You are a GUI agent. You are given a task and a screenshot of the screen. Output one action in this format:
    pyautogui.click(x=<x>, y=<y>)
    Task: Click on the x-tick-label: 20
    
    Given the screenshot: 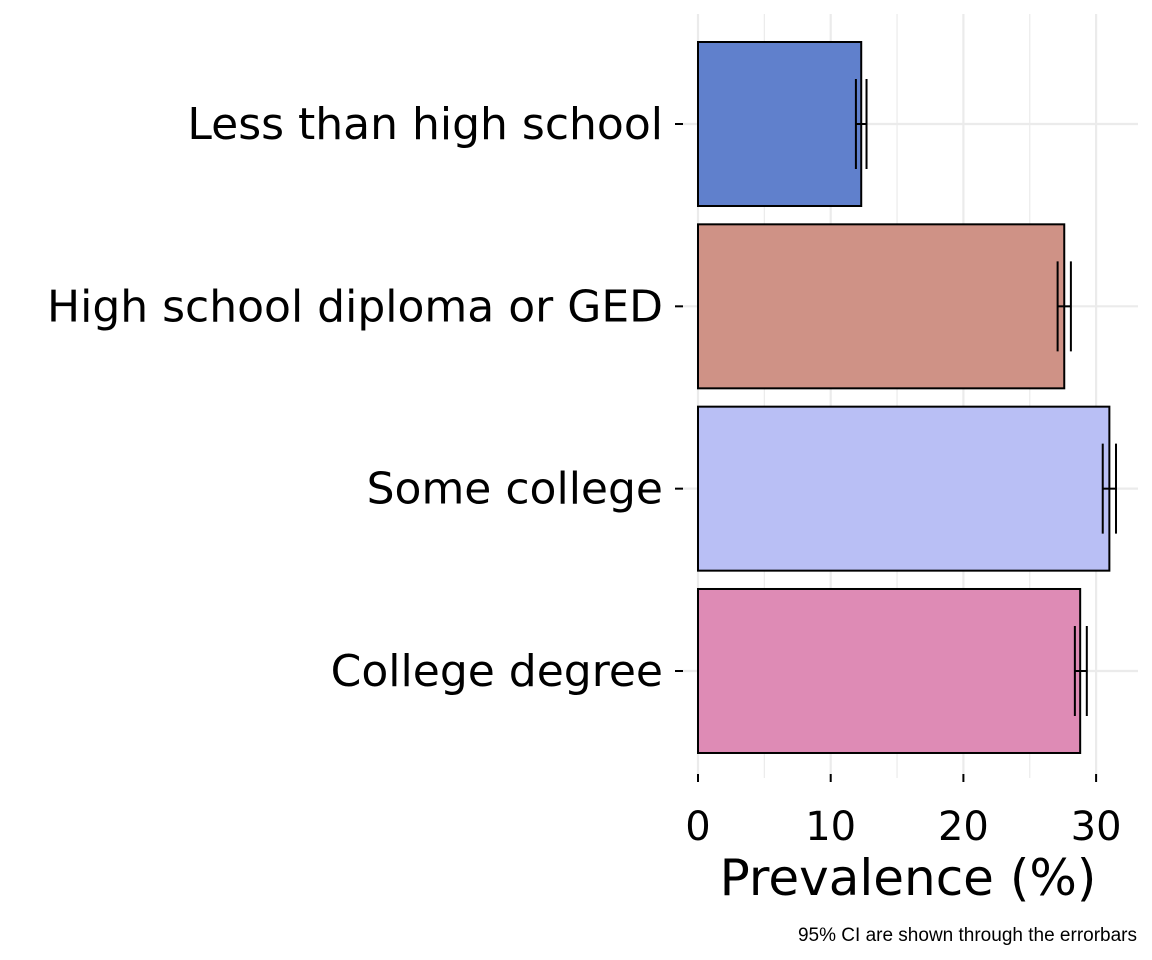 What is the action you would take?
    pyautogui.click(x=963, y=827)
    